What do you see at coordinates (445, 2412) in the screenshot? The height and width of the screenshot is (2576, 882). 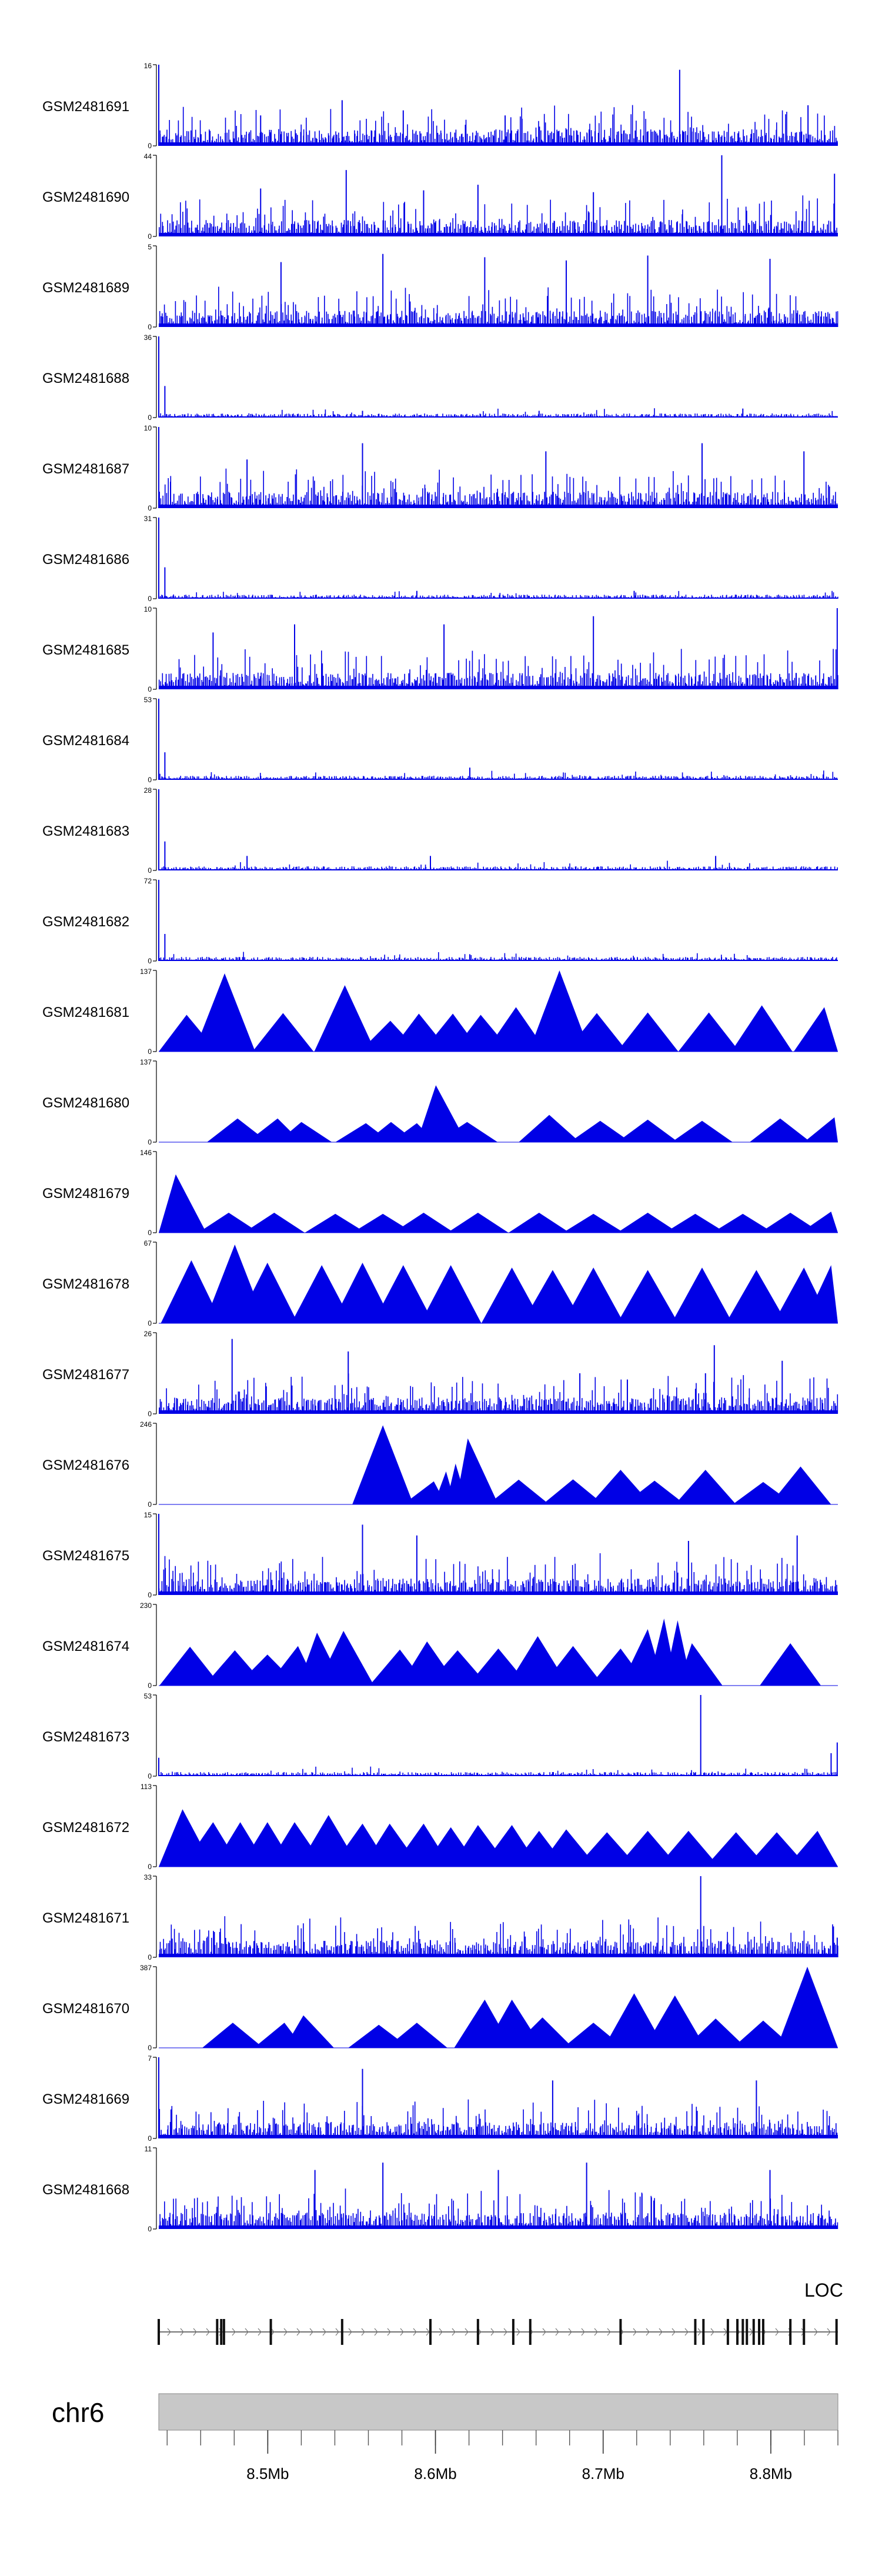 I see `ideogram: chr6` at bounding box center [445, 2412].